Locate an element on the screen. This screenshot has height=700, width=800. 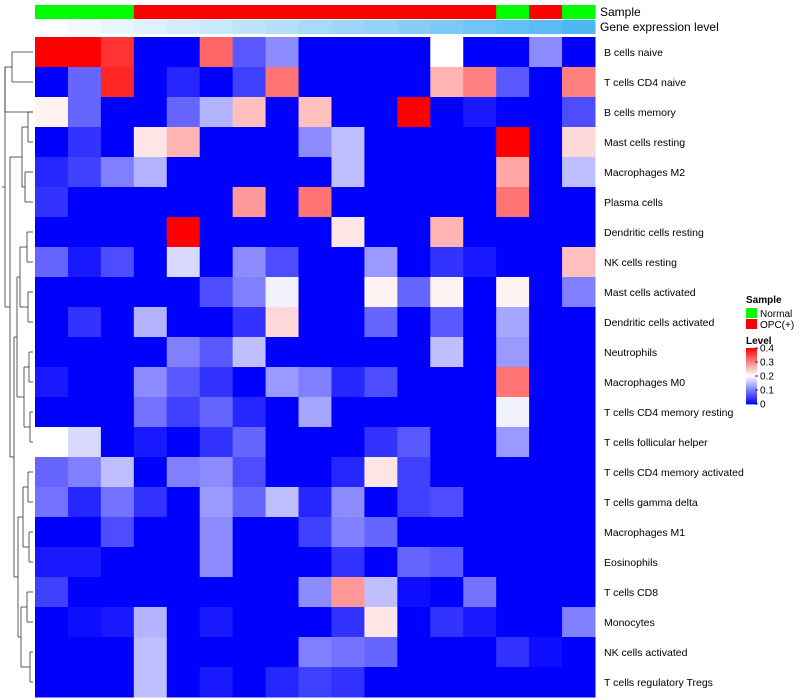
row-label: T cells gamma delta is located at coordinates (651, 503).